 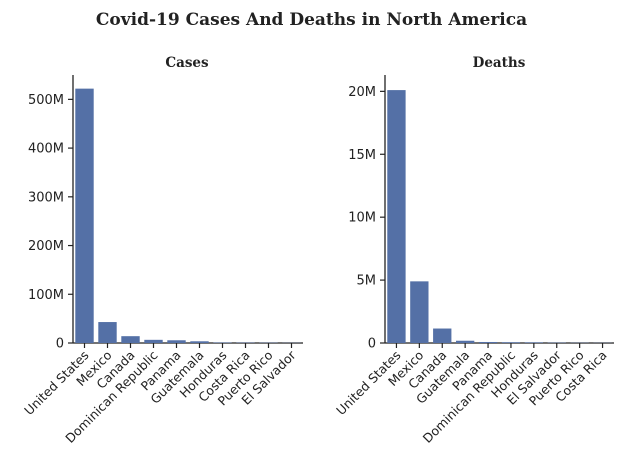 I want to click on cases-bar-canada, so click(x=130, y=339).